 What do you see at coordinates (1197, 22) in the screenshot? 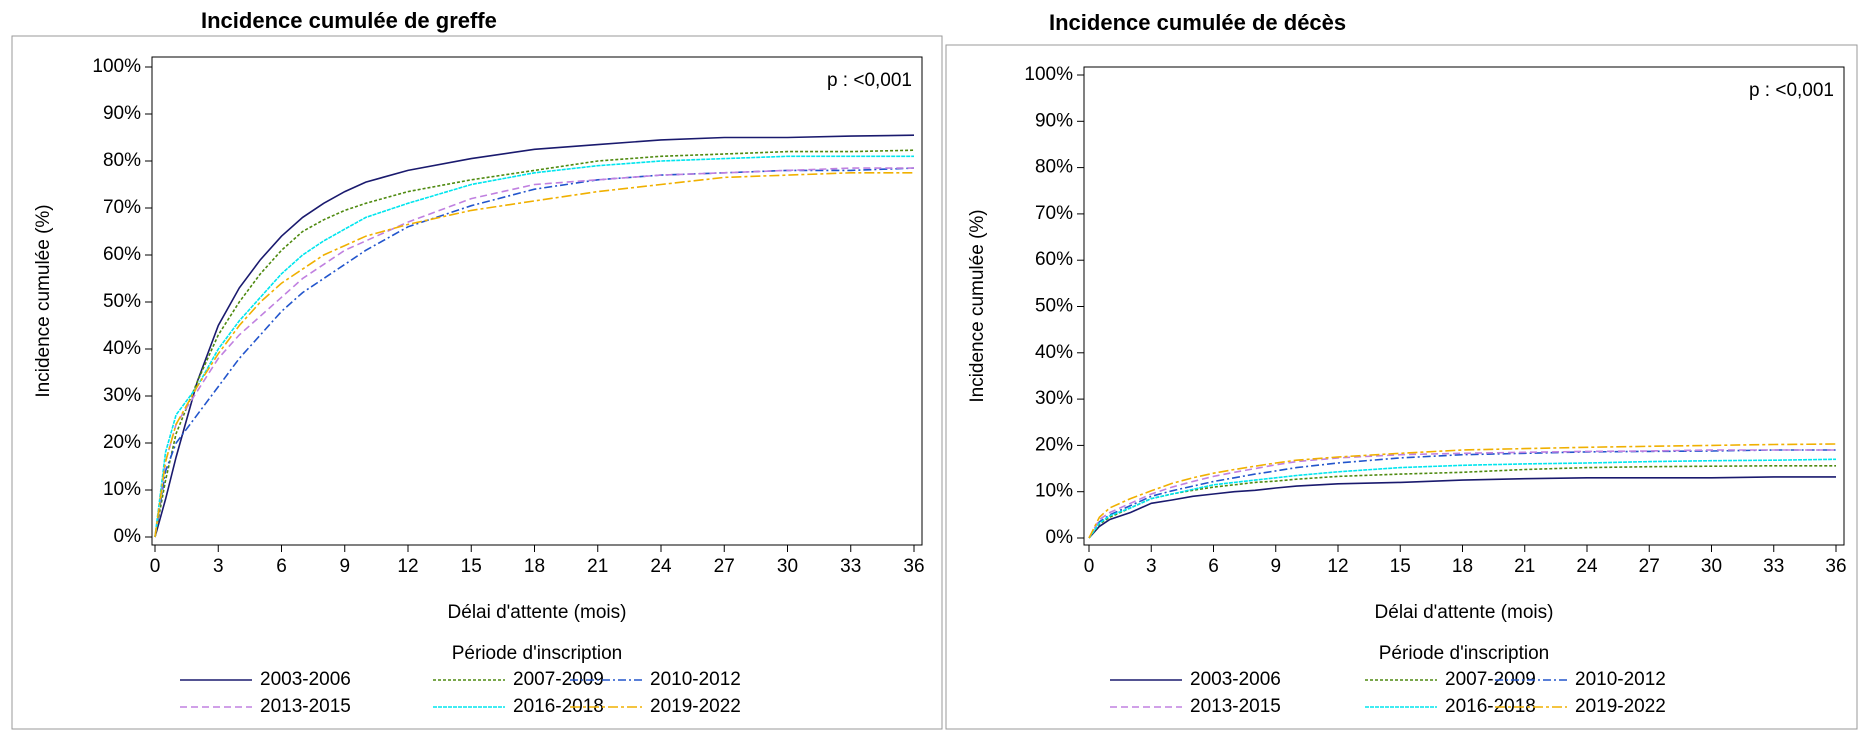
I see `chart-title: Incidence cumulée de décès` at bounding box center [1197, 22].